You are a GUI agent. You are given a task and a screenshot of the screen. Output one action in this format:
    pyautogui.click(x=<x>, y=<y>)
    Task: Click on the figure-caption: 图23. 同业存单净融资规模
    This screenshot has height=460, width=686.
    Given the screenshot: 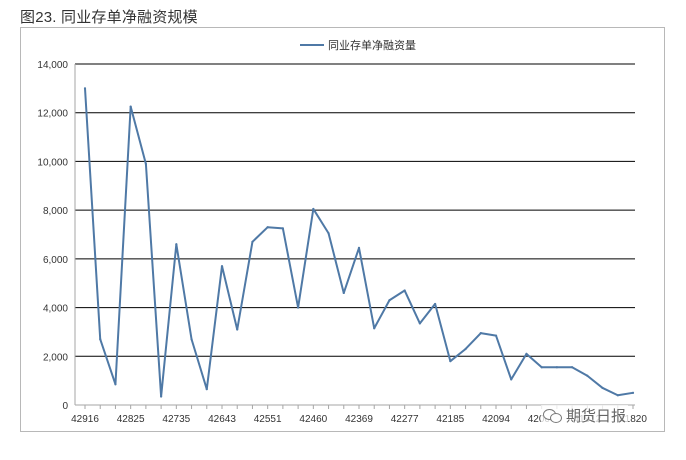 What is the action you would take?
    pyautogui.click(x=109, y=17)
    